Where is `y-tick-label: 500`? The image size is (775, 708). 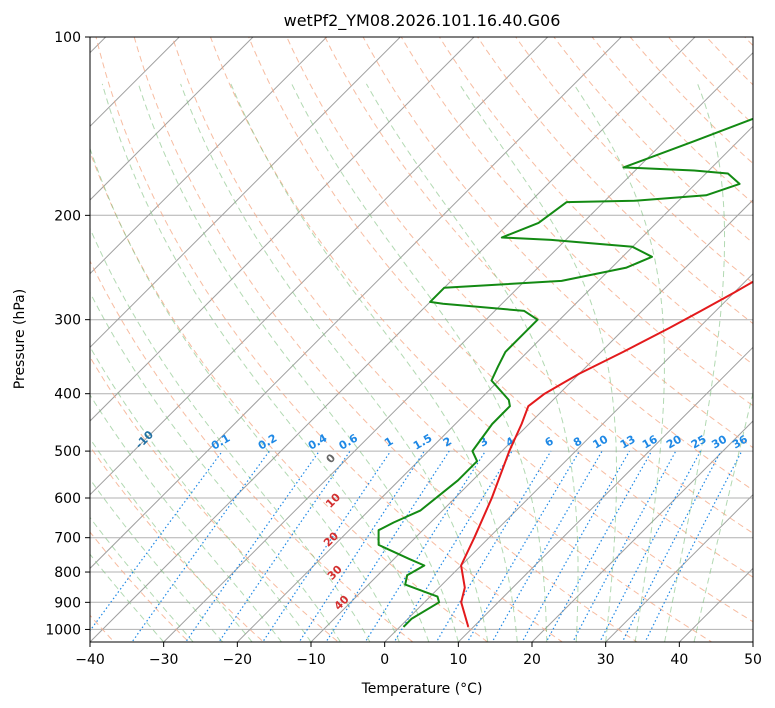
y-tick-label: 500 is located at coordinates (67, 452).